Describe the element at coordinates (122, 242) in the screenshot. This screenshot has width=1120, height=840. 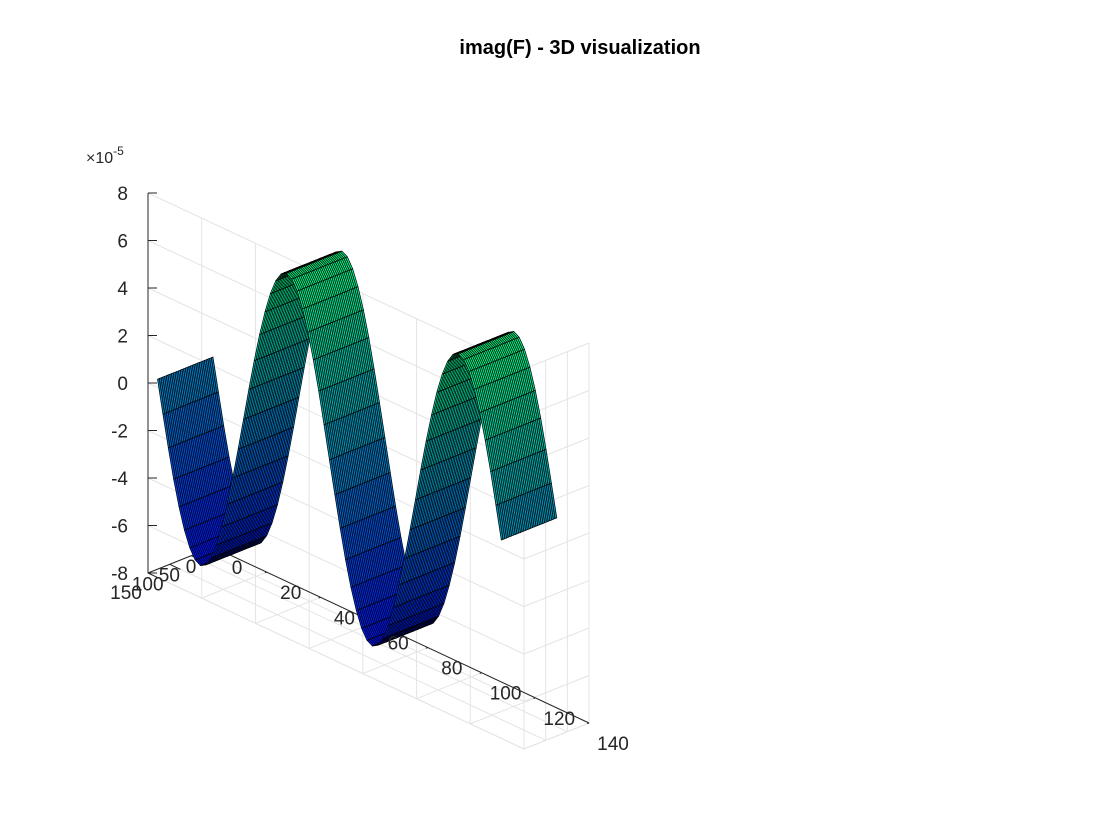
I see `z-tick-label: 6` at that location.